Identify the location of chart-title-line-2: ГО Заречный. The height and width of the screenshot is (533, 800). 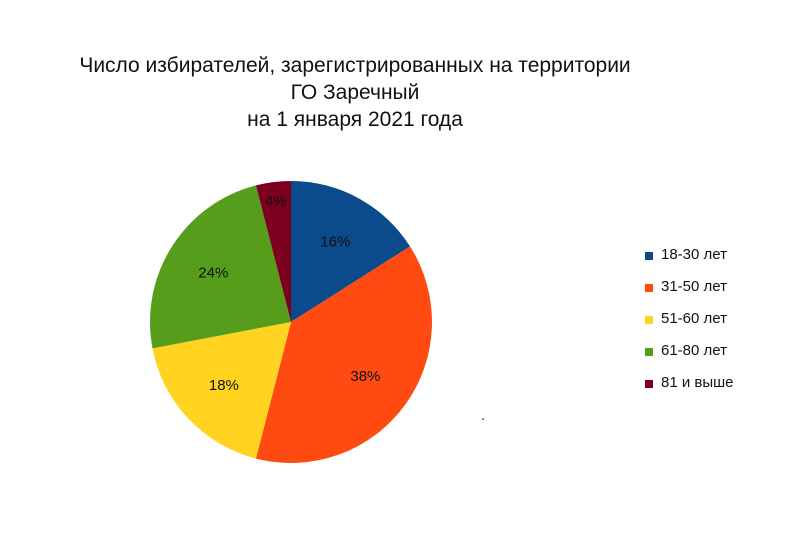
(355, 92).